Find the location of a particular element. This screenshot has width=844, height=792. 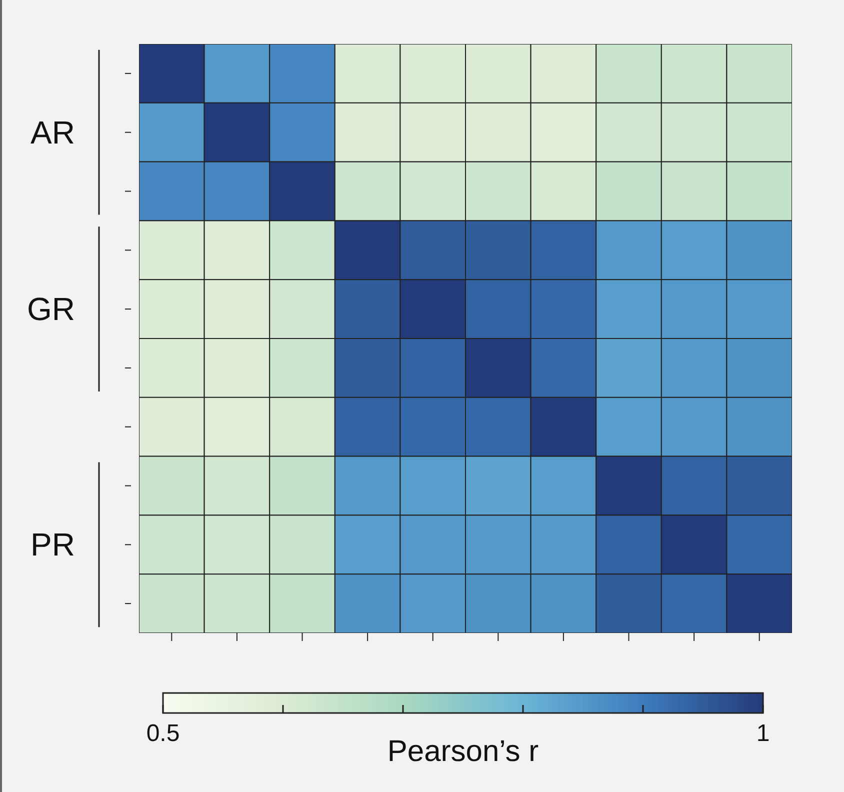

y-tick-label: PR is located at coordinates (52, 544).